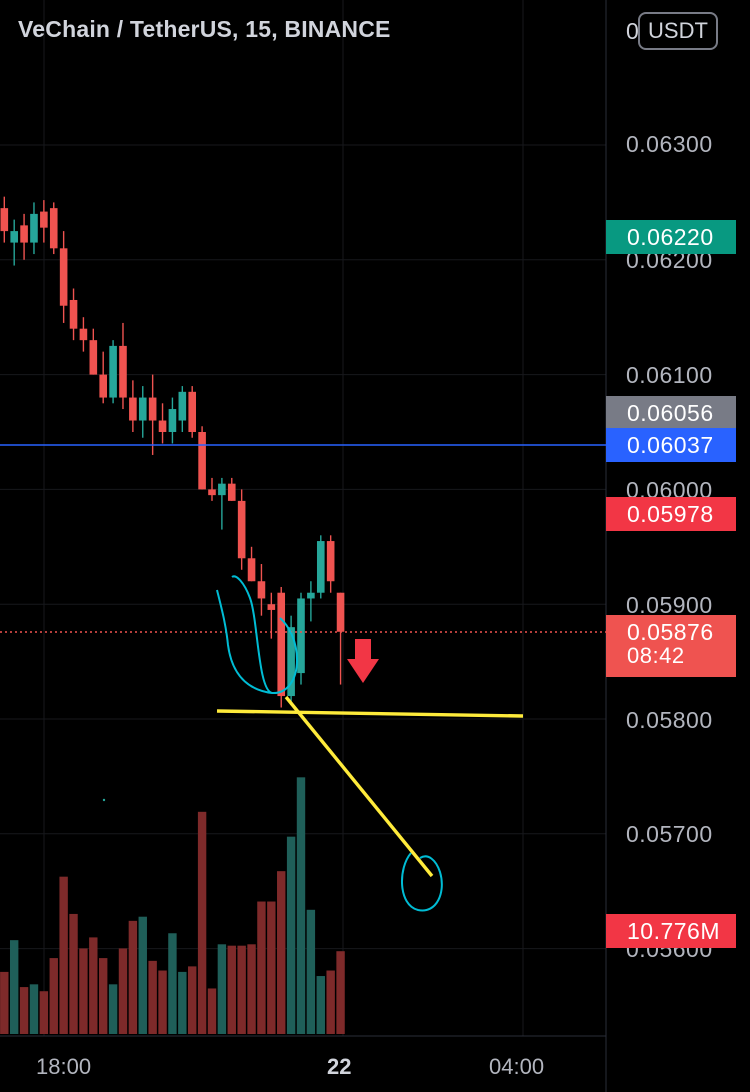 The height and width of the screenshot is (1092, 750). What do you see at coordinates (671, 237) in the screenshot?
I see `high-price-badge: 0.06220` at bounding box center [671, 237].